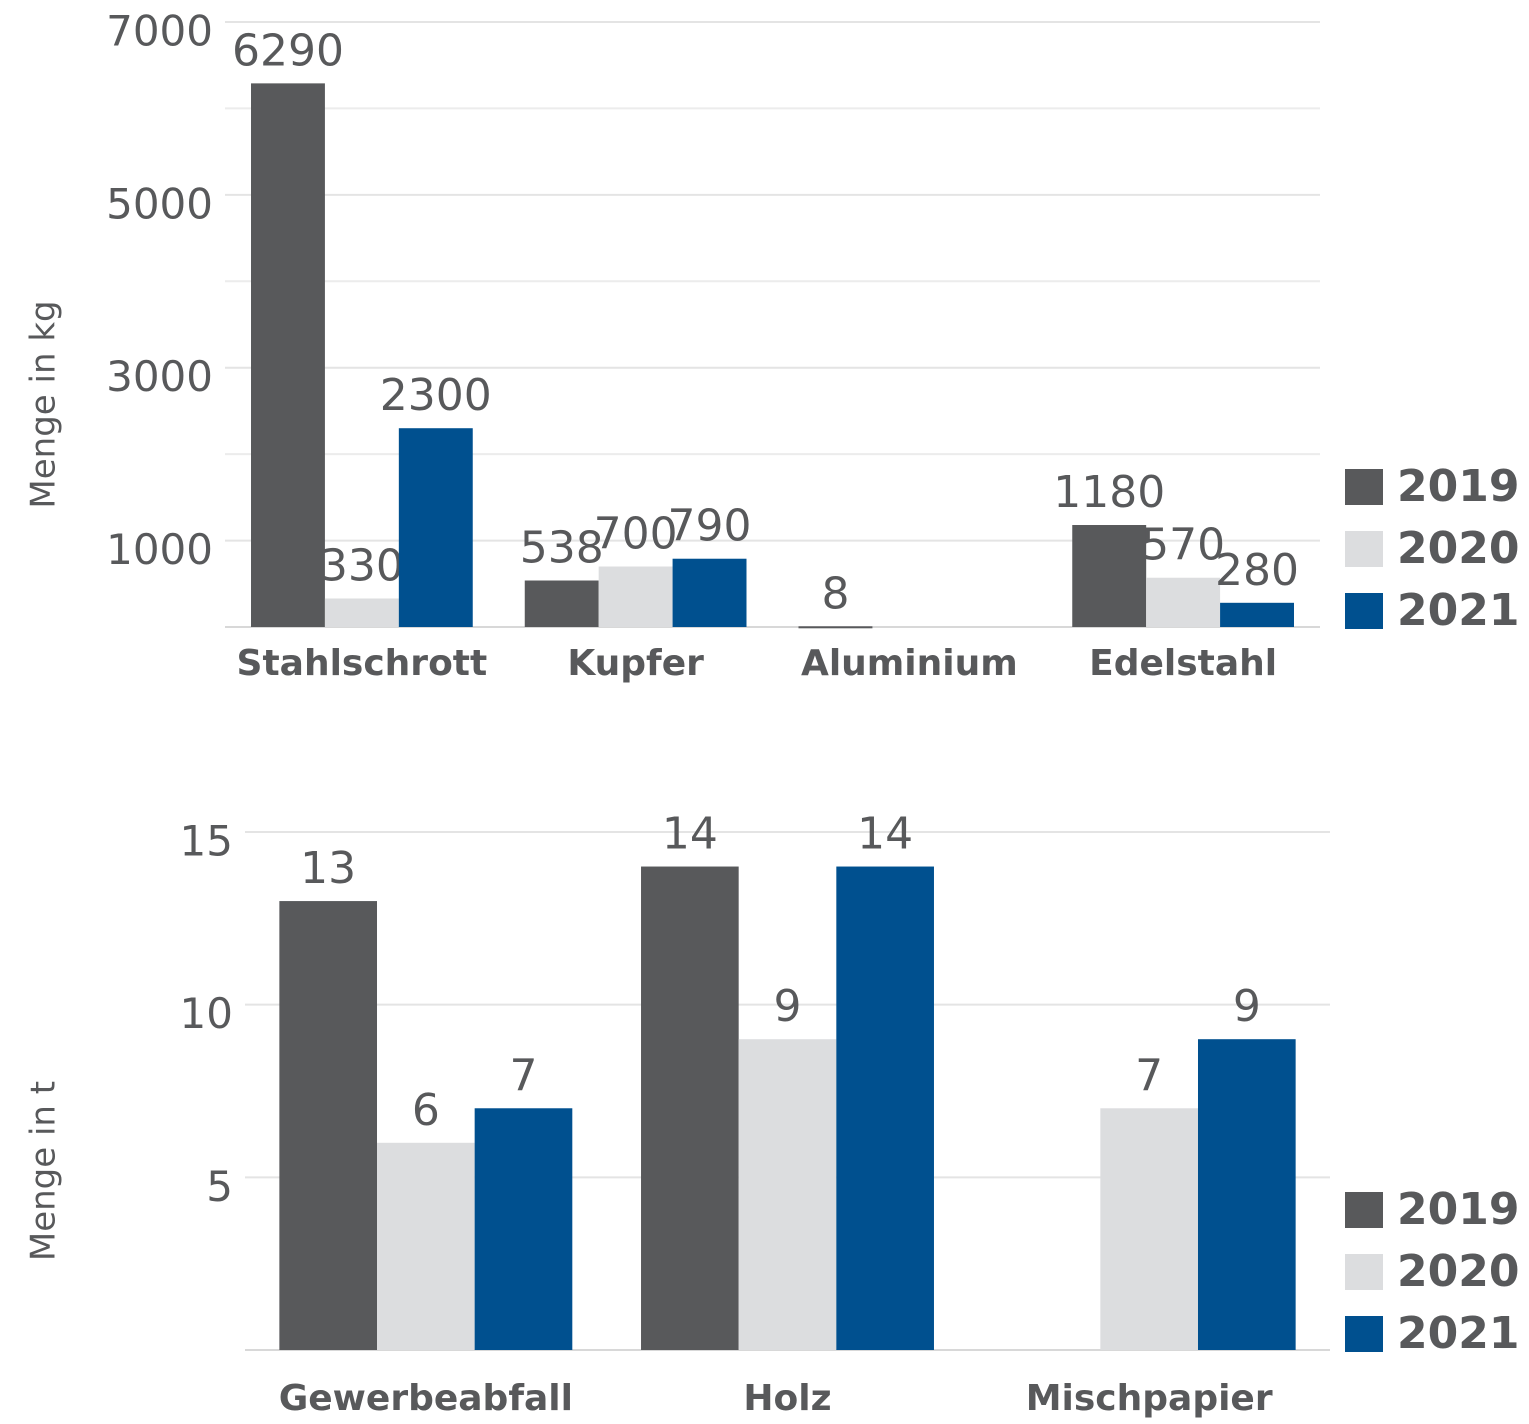 This screenshot has width=1529, height=1424. What do you see at coordinates (1183, 663) in the screenshot?
I see `x-tick-label: Edelstahl` at bounding box center [1183, 663].